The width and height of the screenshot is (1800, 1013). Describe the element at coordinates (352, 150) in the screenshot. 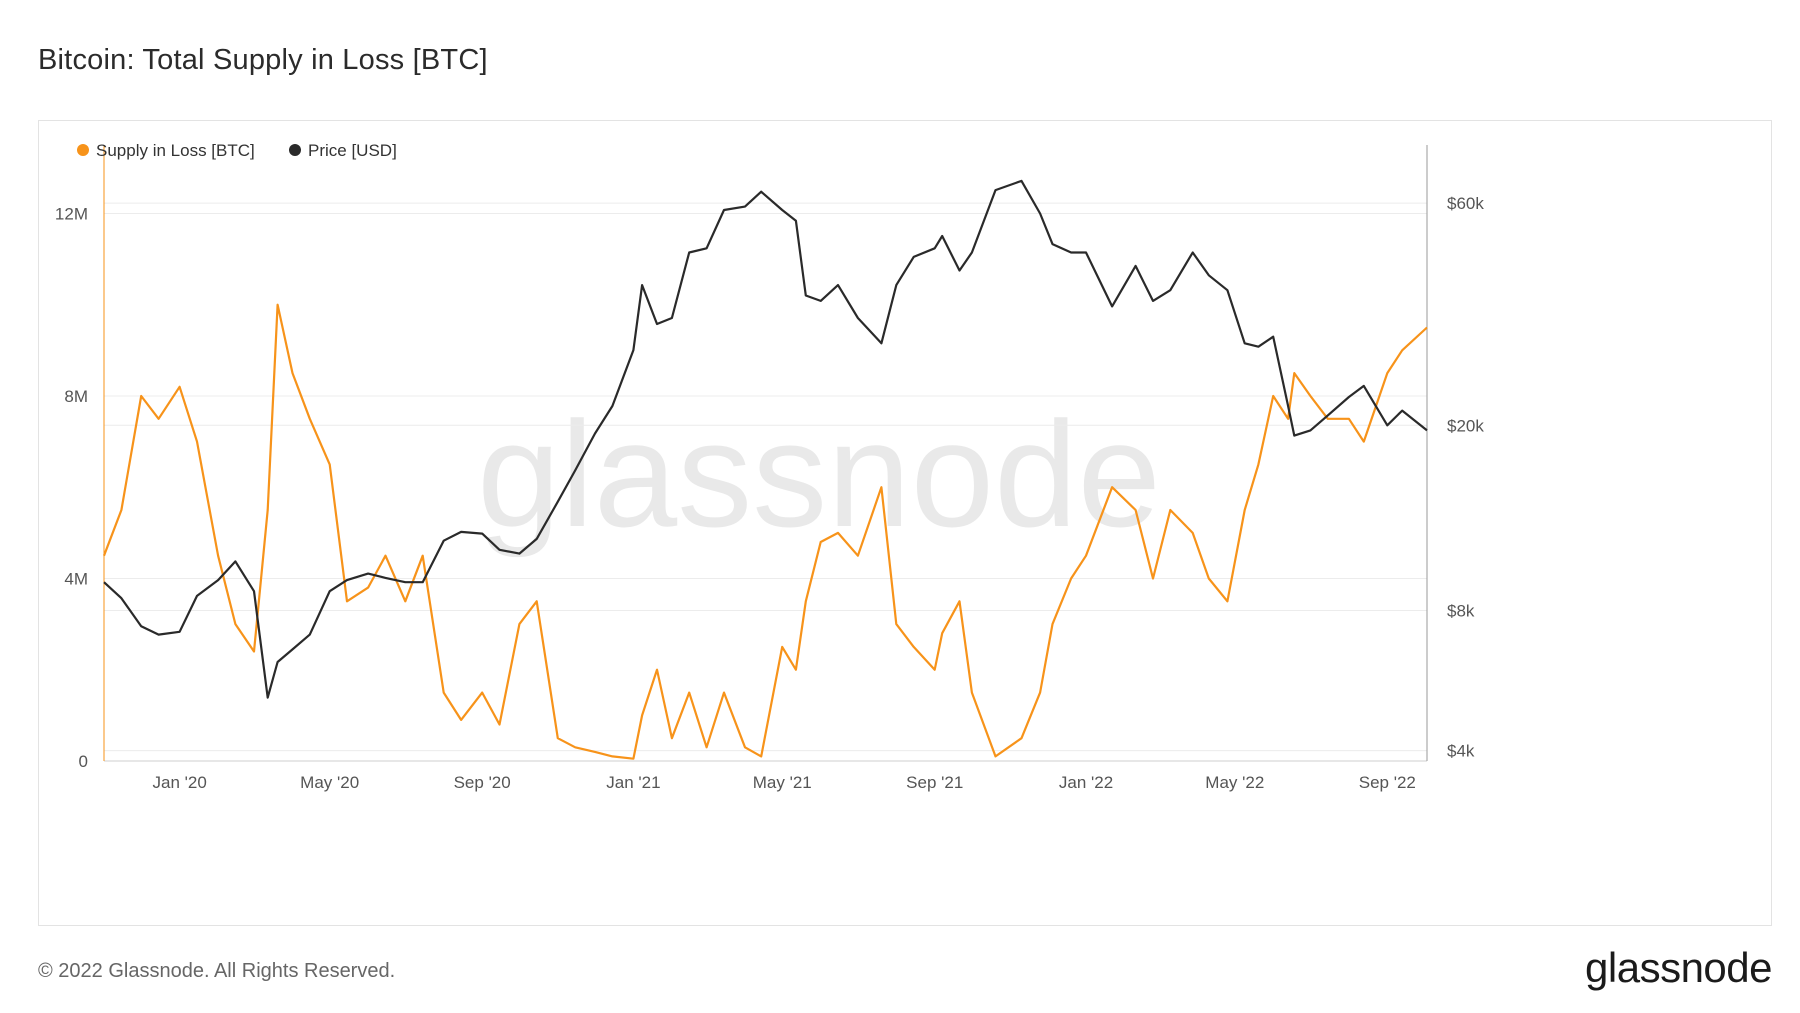

I see `legend-label-price: Price [USD]` at that location.